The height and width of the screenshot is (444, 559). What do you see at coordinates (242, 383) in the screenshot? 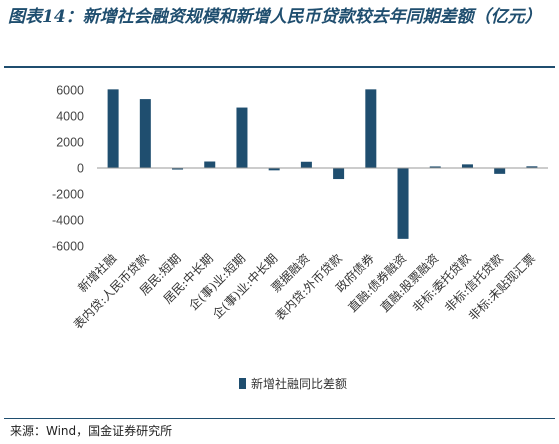
I see `legend-swatch` at bounding box center [242, 383].